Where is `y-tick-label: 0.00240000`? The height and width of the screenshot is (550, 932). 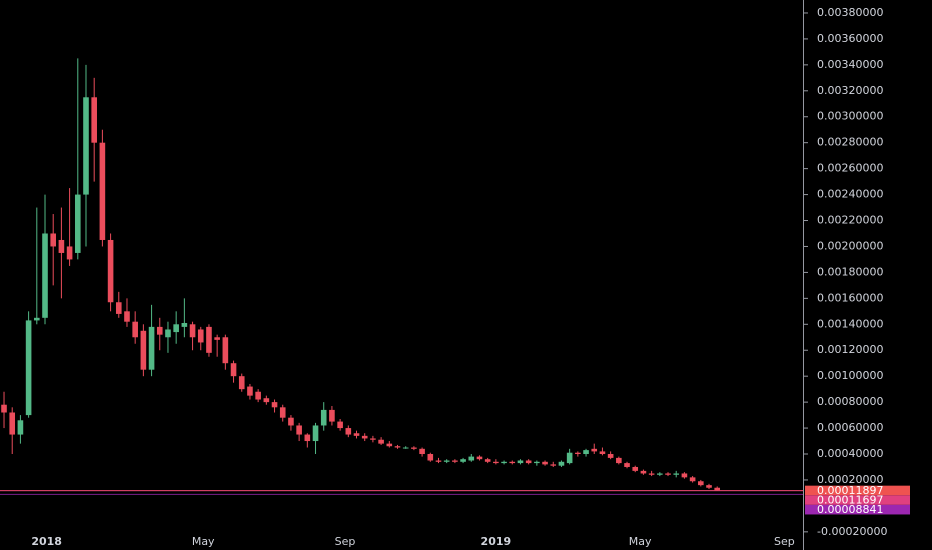 y-tick-label: 0.00240000 is located at coordinates (850, 194).